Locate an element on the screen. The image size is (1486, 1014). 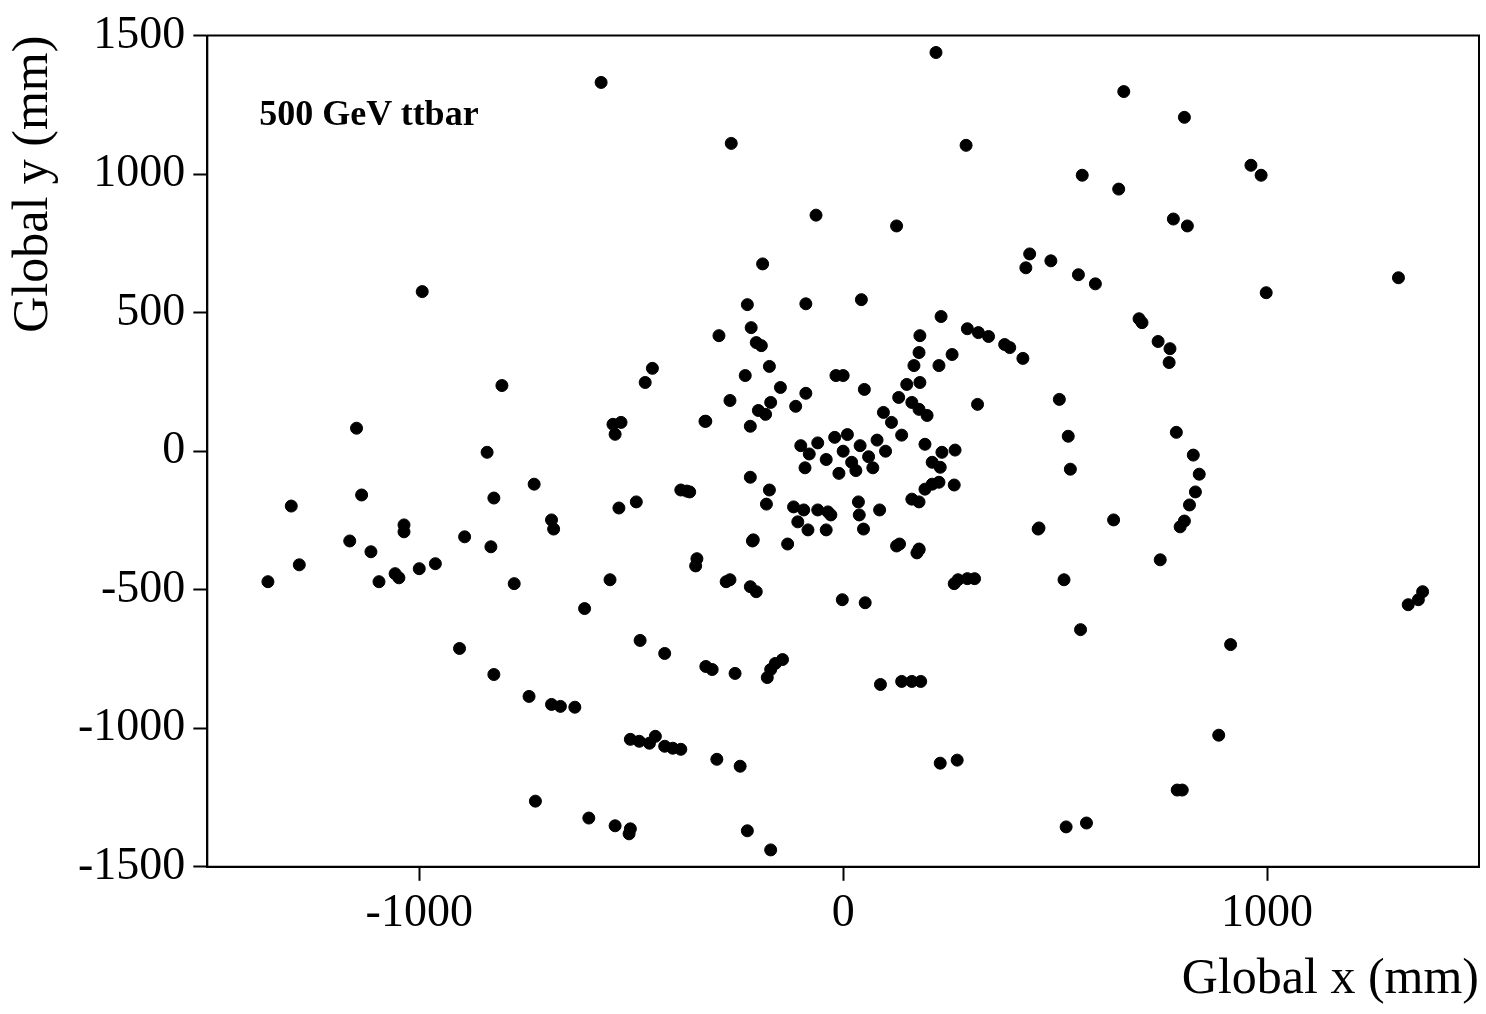
y-tick-label: 1000 is located at coordinates (139, 171).